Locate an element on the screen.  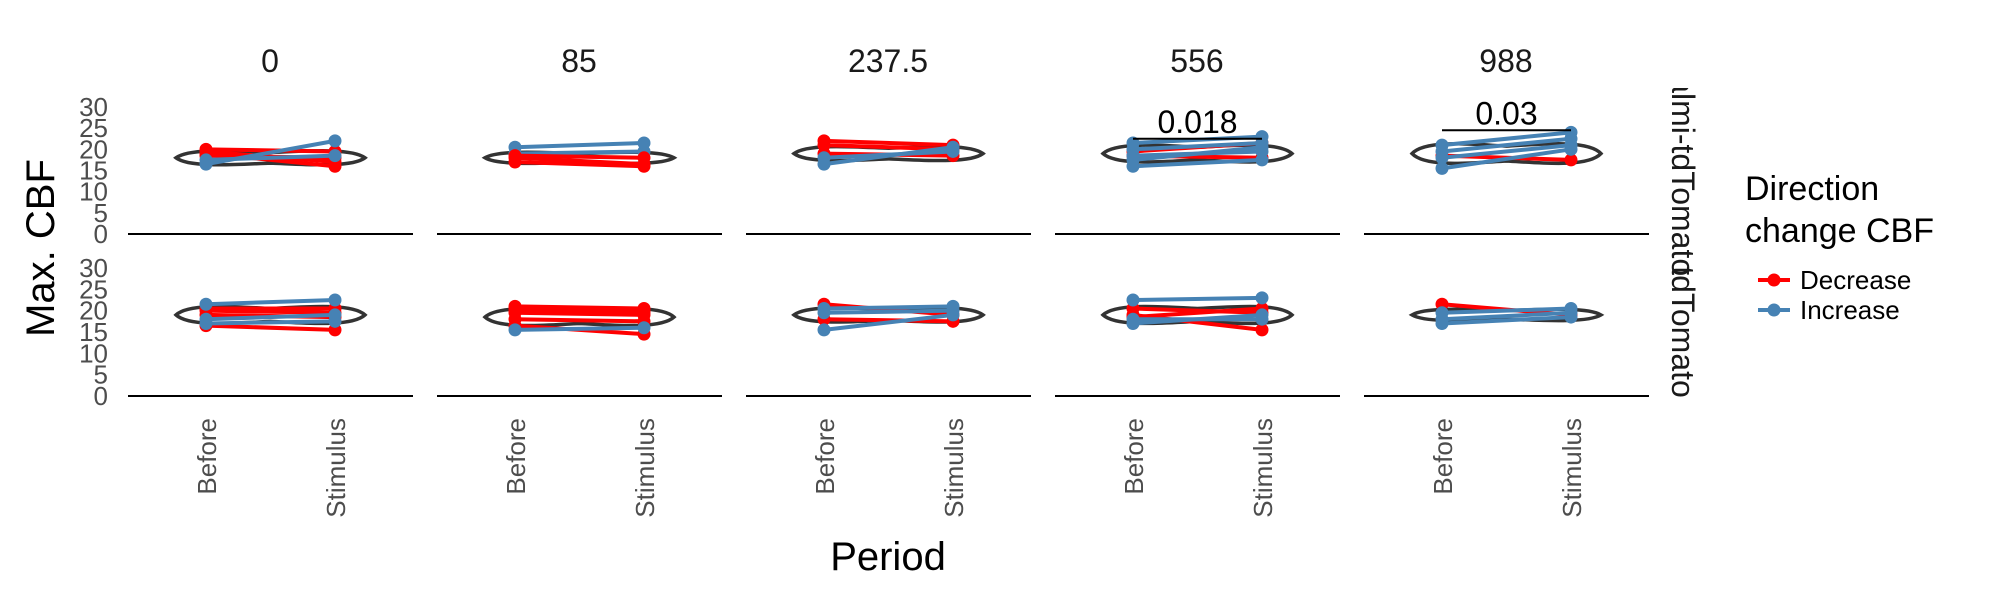
p-value-annotation: 0.03 is located at coordinates (1506, 113).